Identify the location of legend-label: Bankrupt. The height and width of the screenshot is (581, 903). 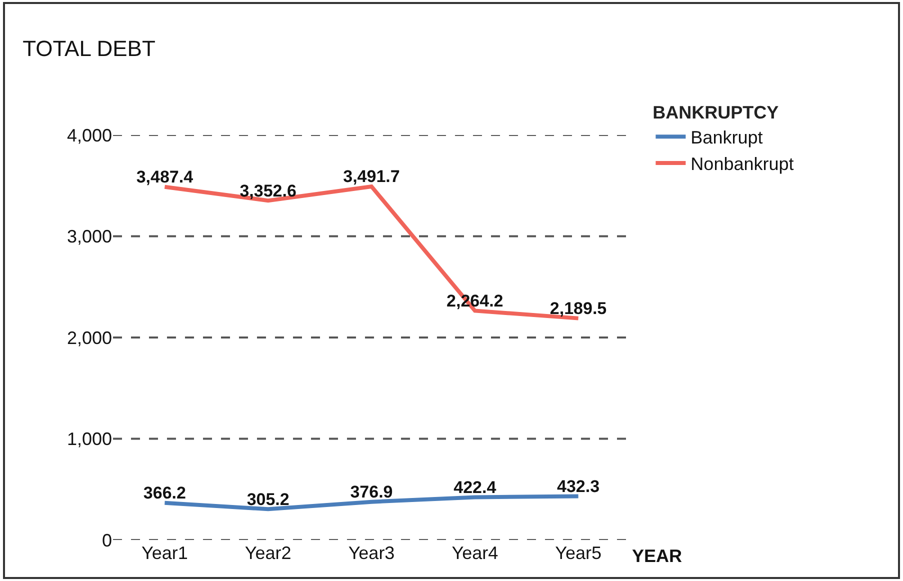
(726, 138).